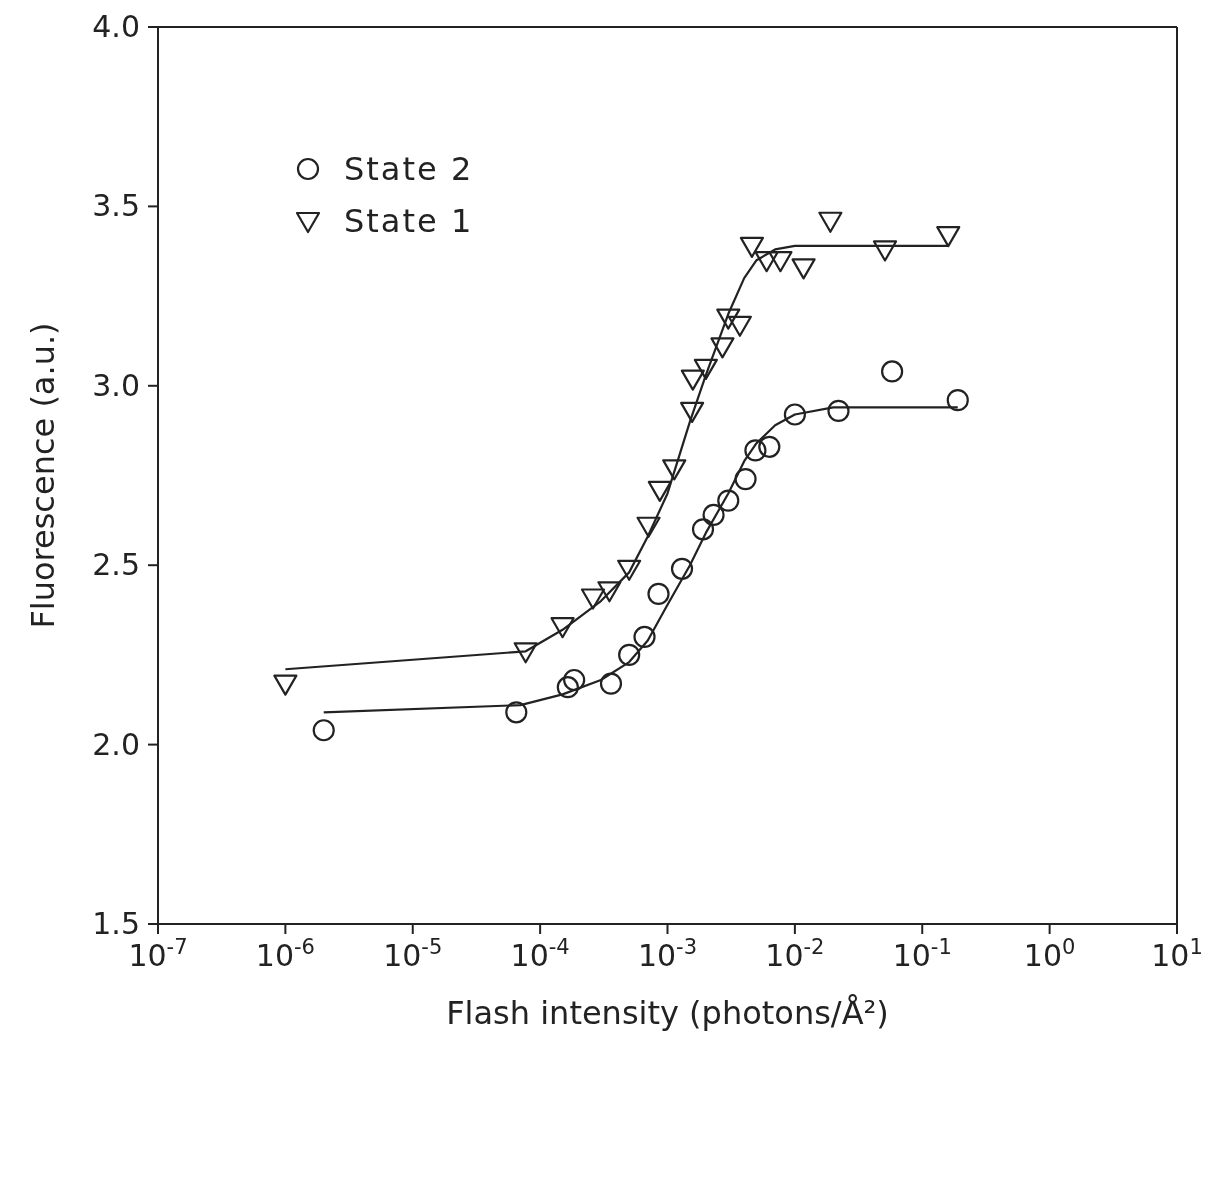 The height and width of the screenshot is (1185, 1229). What do you see at coordinates (922, 954) in the screenshot?
I see `x-tick-label: 10$^{-1}$` at bounding box center [922, 954].